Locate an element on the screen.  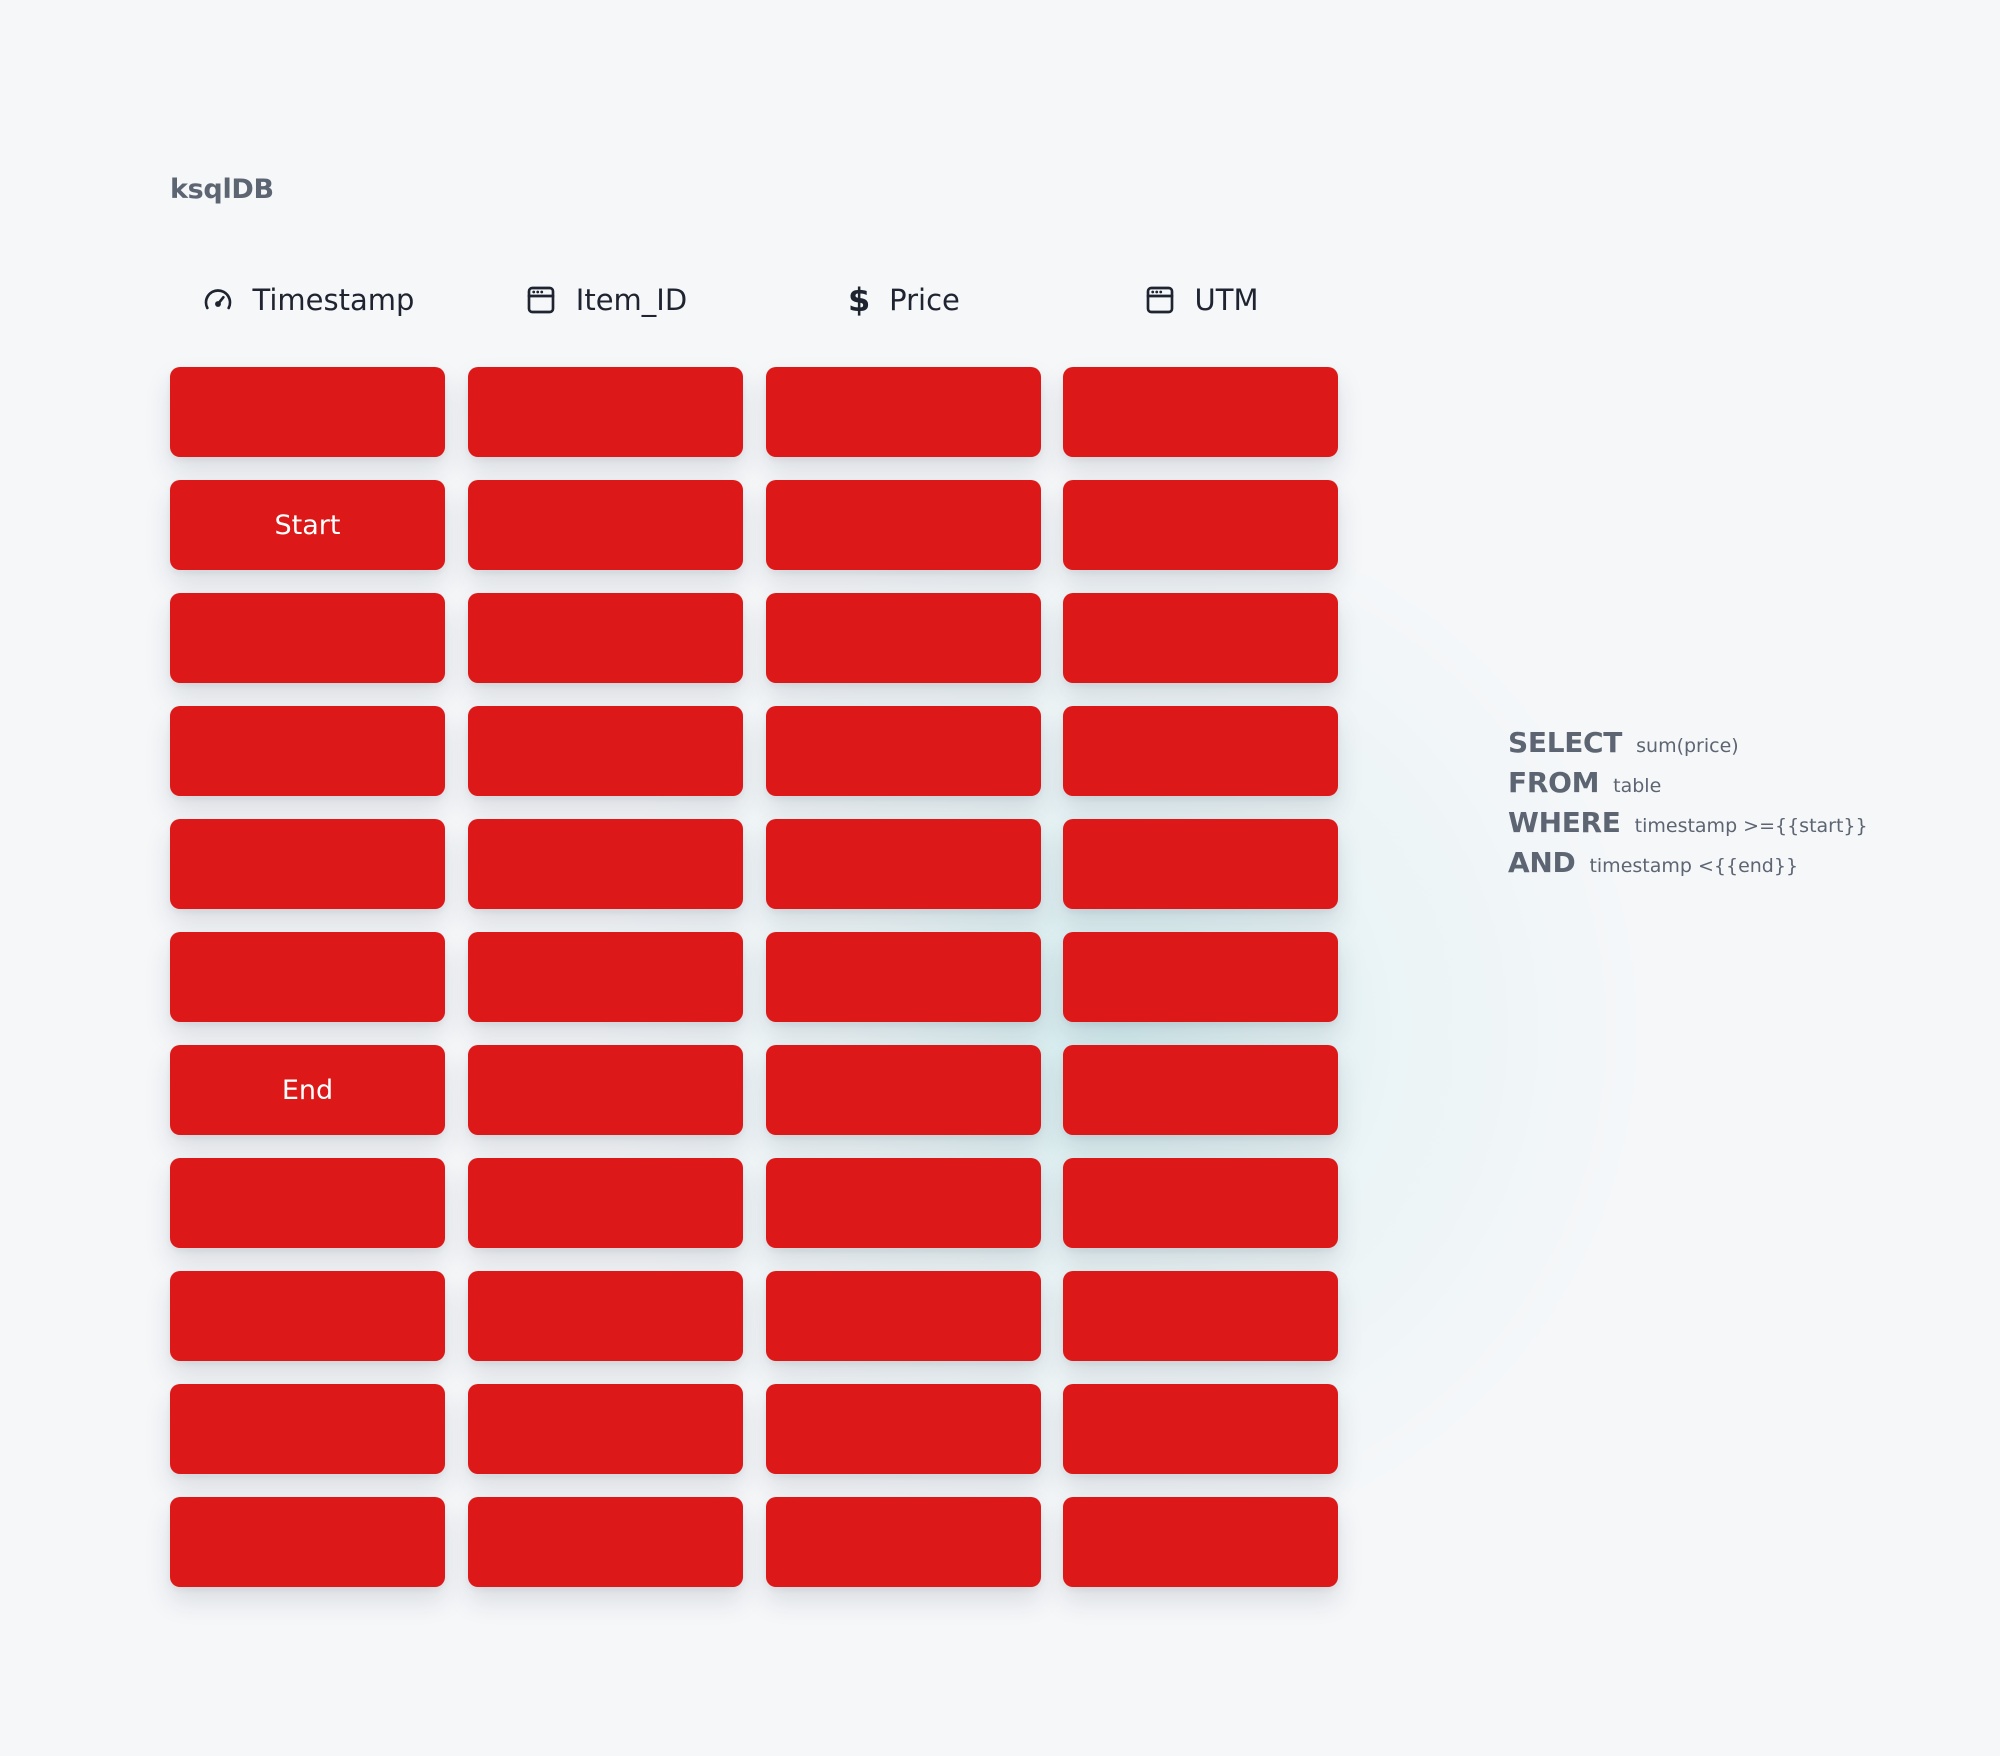
query-argument: timestamp <{{end}} is located at coordinates (1694, 866).